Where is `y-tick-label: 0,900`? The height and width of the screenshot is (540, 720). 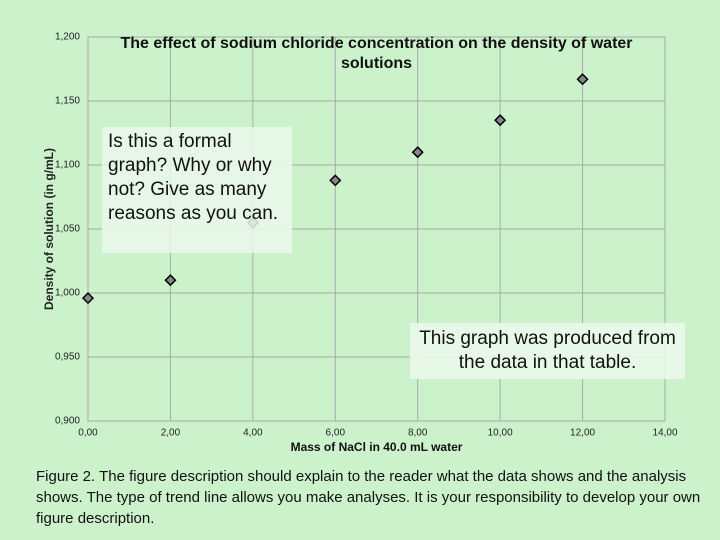
y-tick-label: 0,900 is located at coordinates (67, 421).